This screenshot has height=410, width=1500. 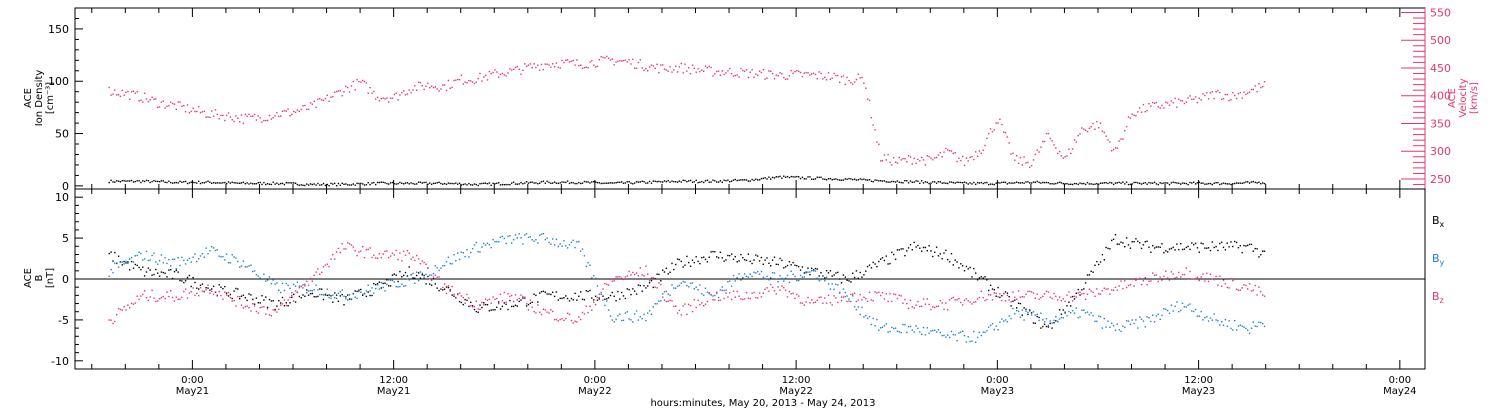 I want to click on b-axis-label-line: ACE, so click(x=28, y=278).